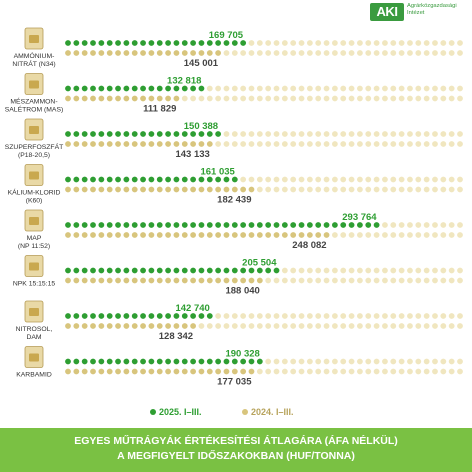 This screenshot has width=472, height=472. Describe the element at coordinates (234, 382) in the screenshot. I see `value-label-2024: 177 035` at that location.